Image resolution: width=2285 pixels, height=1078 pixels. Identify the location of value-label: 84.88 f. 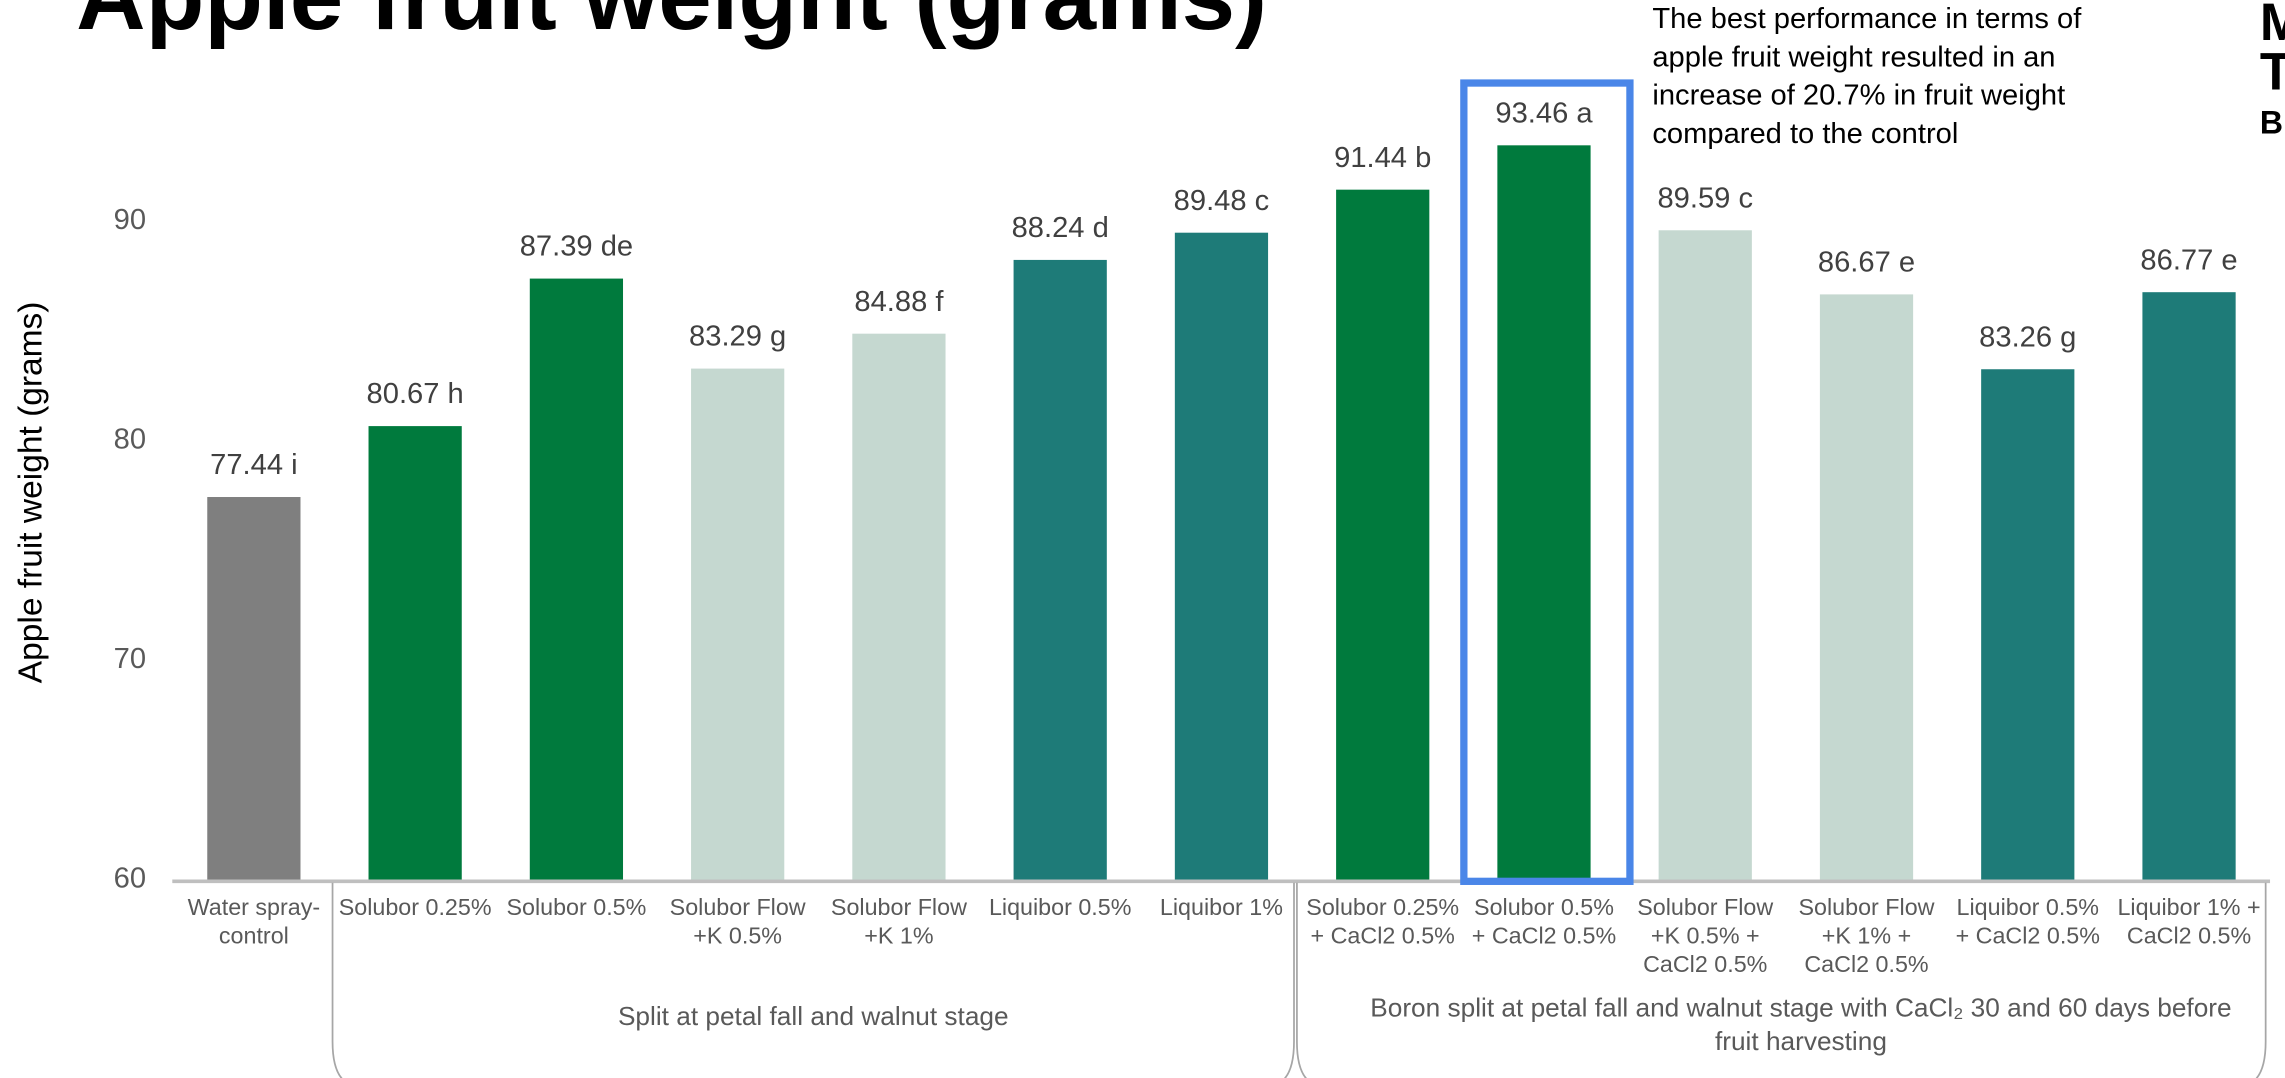
(899, 302).